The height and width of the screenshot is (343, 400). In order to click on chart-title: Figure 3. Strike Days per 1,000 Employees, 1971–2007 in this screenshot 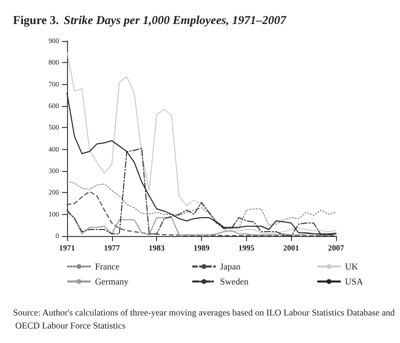, I will do `click(150, 20)`.